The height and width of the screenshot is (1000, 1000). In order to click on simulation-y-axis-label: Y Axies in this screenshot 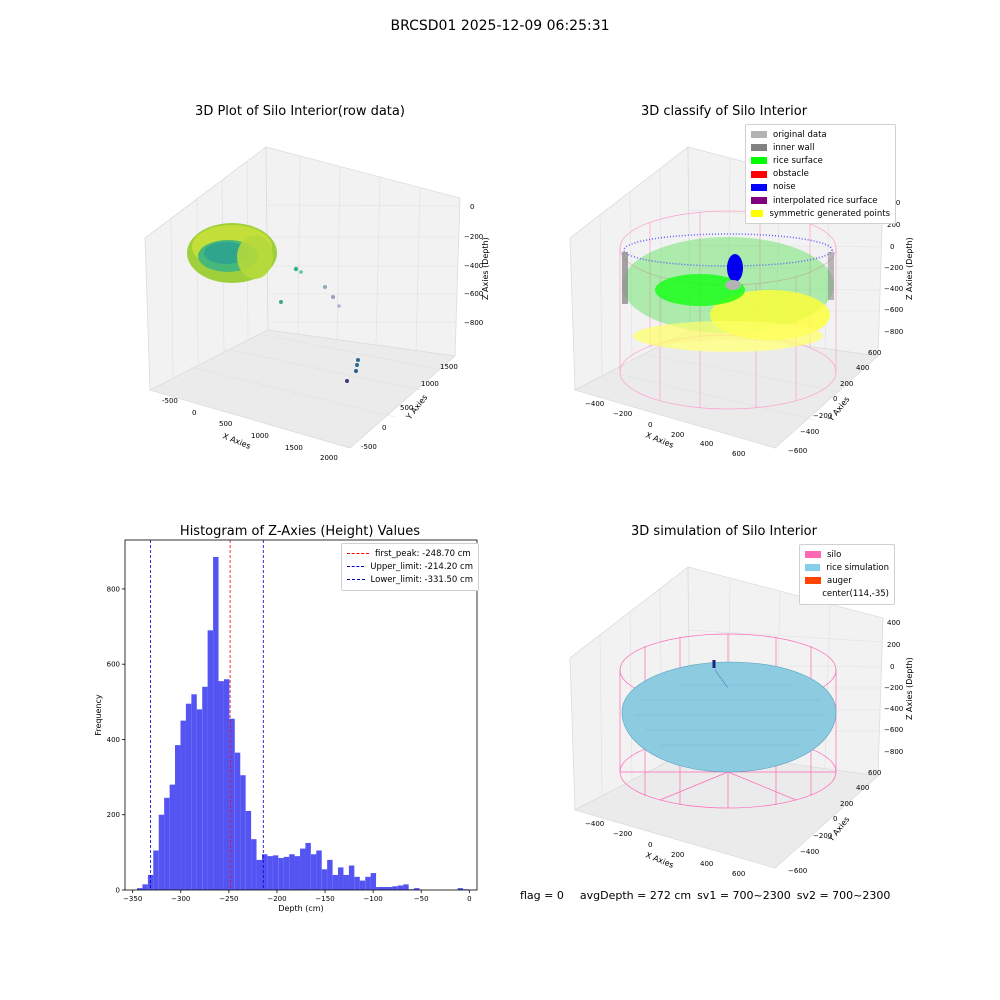, I will do `click(839, 829)`.